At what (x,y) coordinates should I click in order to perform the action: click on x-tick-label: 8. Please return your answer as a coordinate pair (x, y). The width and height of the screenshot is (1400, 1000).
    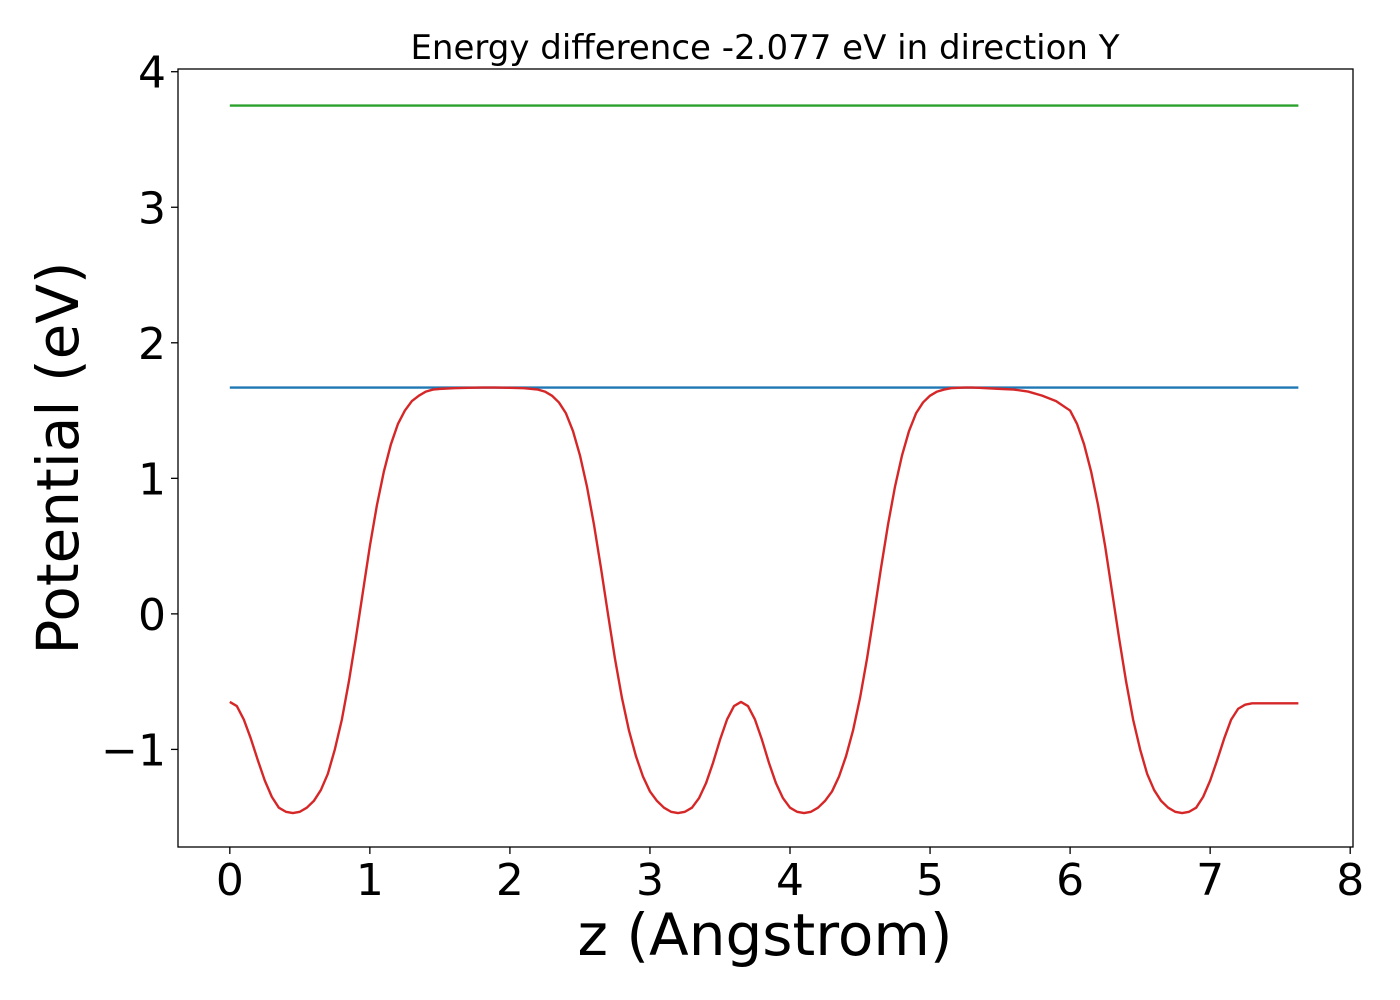
    Looking at the image, I should click on (1350, 880).